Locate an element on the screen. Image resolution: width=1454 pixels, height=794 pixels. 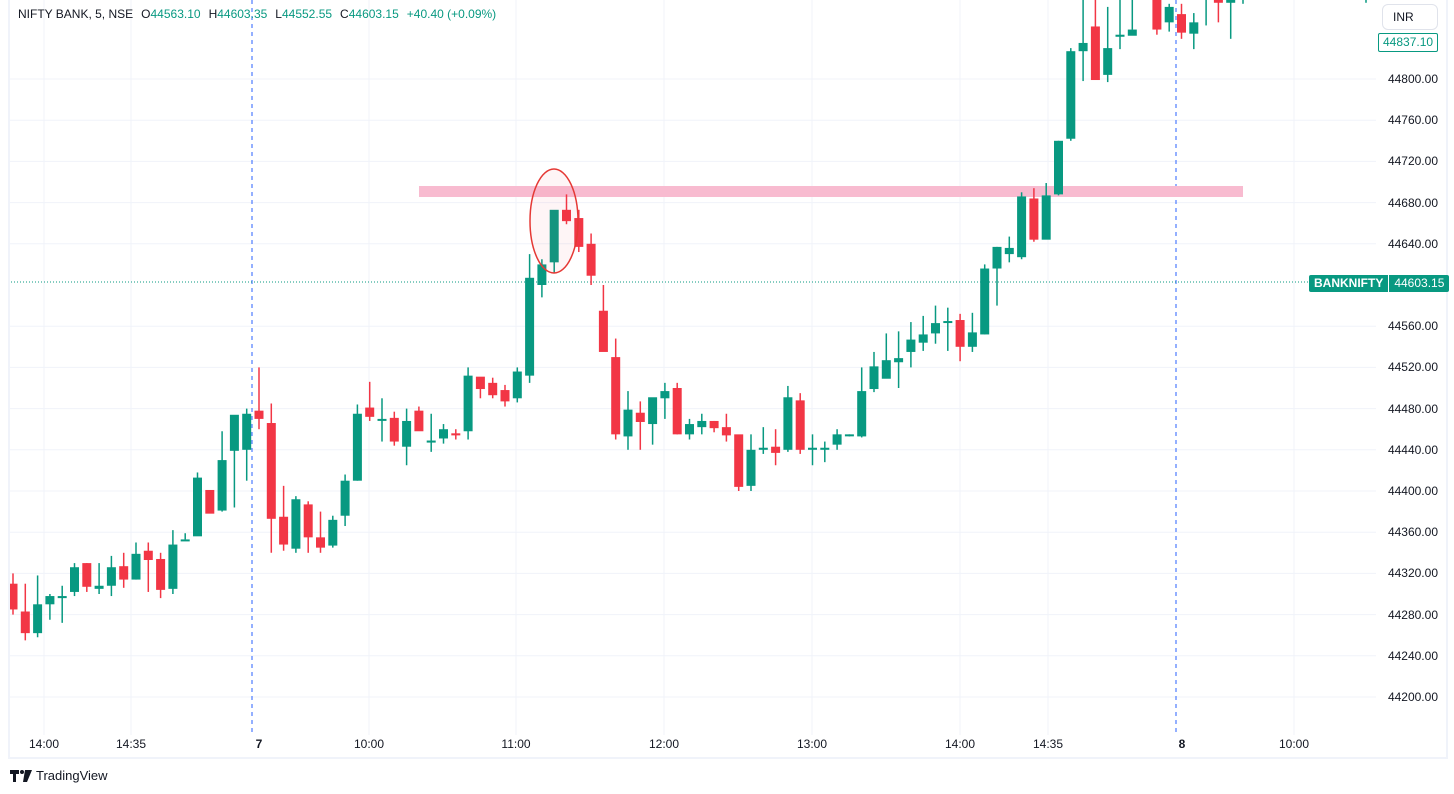
price-tick-label: 44360.00 is located at coordinates (1412, 532).